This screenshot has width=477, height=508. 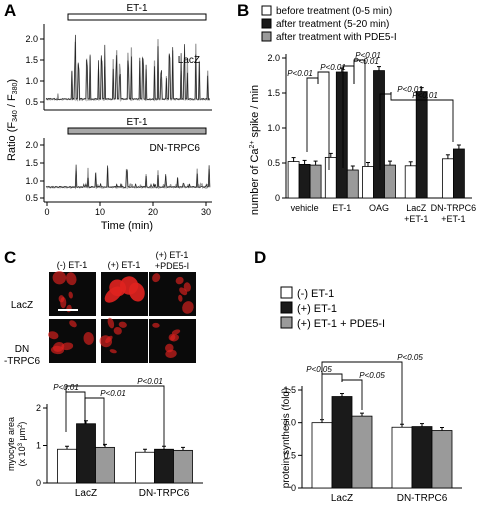 I want to click on legend-label-plus-et1: (+) ET-1, so click(x=317, y=309).